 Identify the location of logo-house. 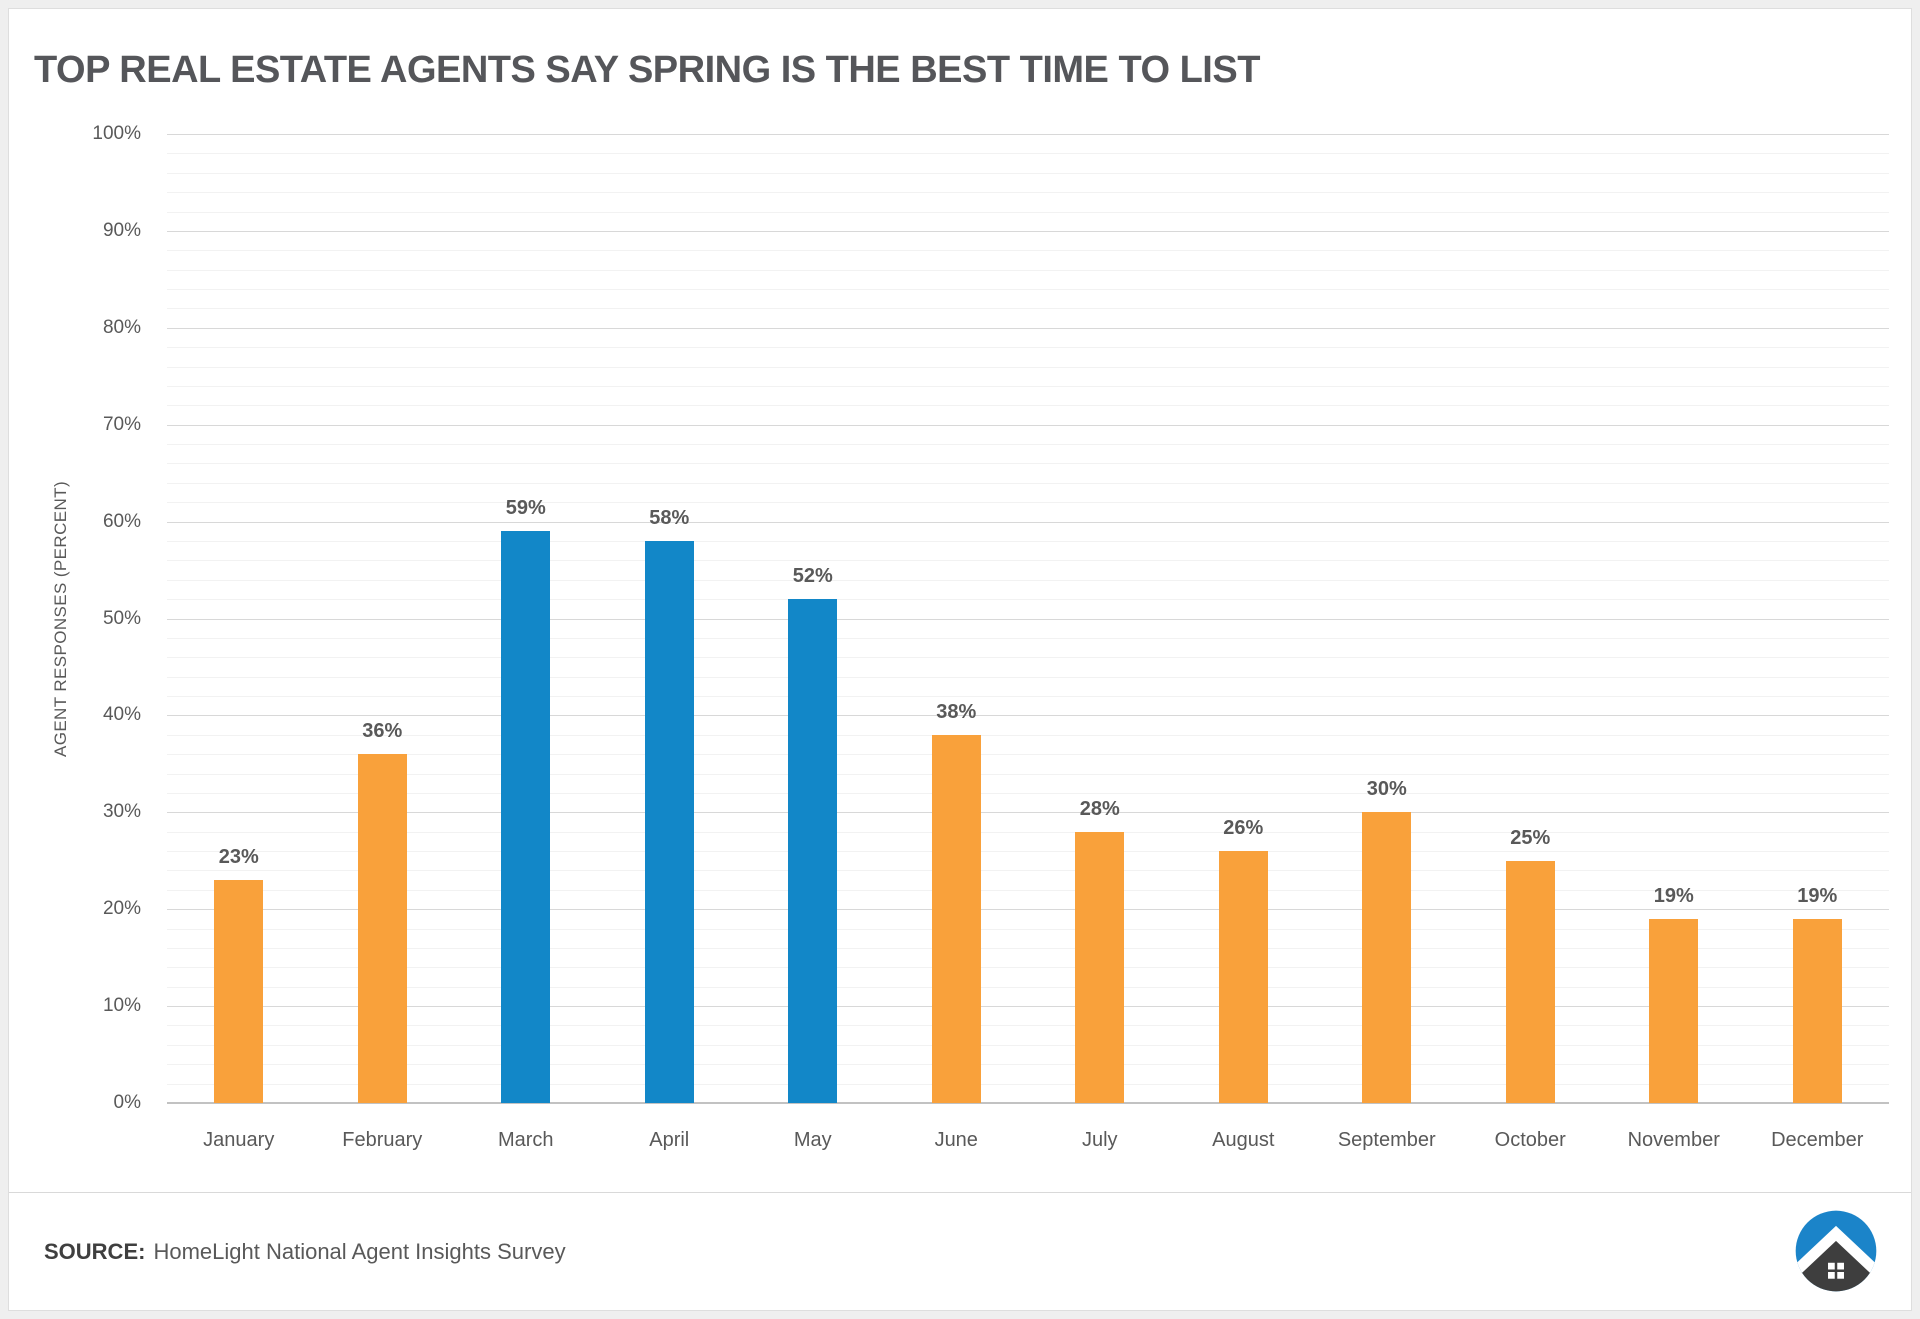
(1836, 1263).